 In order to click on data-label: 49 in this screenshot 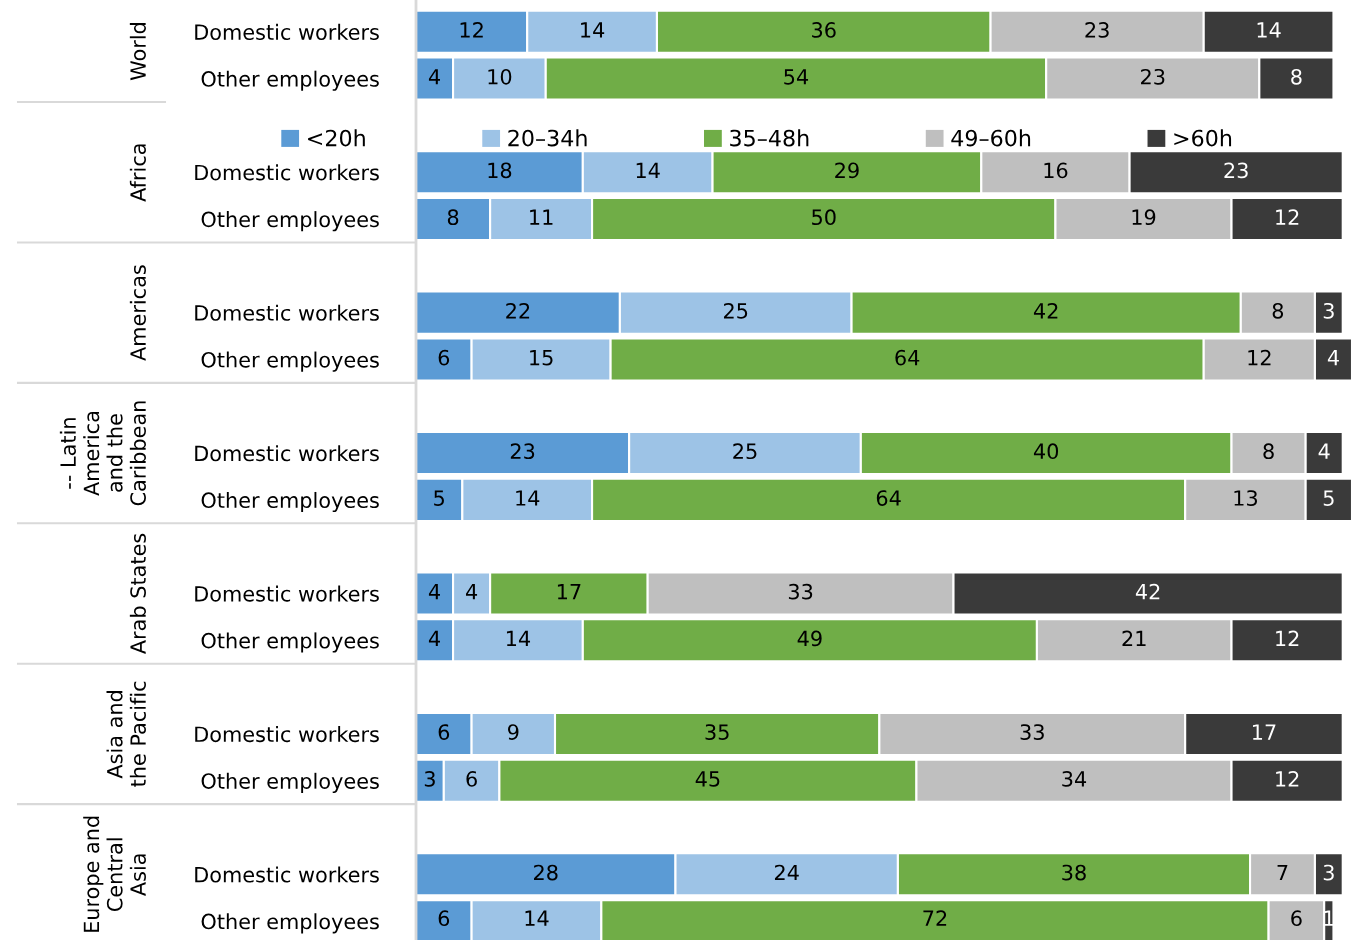, I will do `click(809, 638)`.